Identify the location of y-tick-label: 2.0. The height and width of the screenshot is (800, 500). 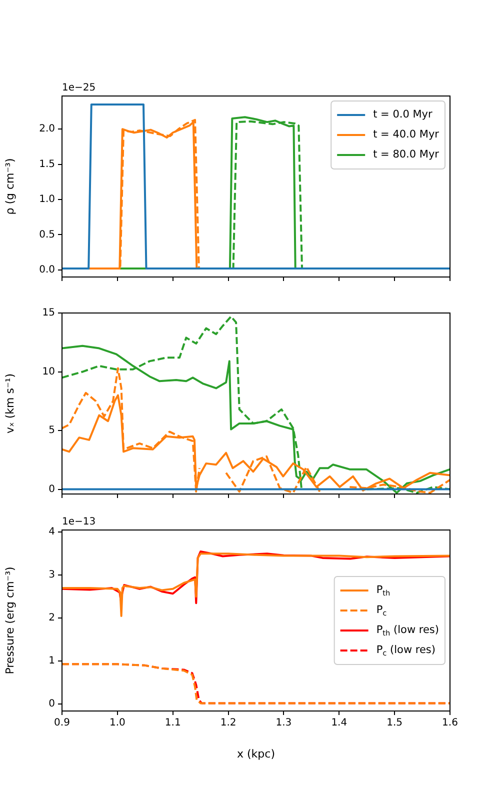
(47, 129).